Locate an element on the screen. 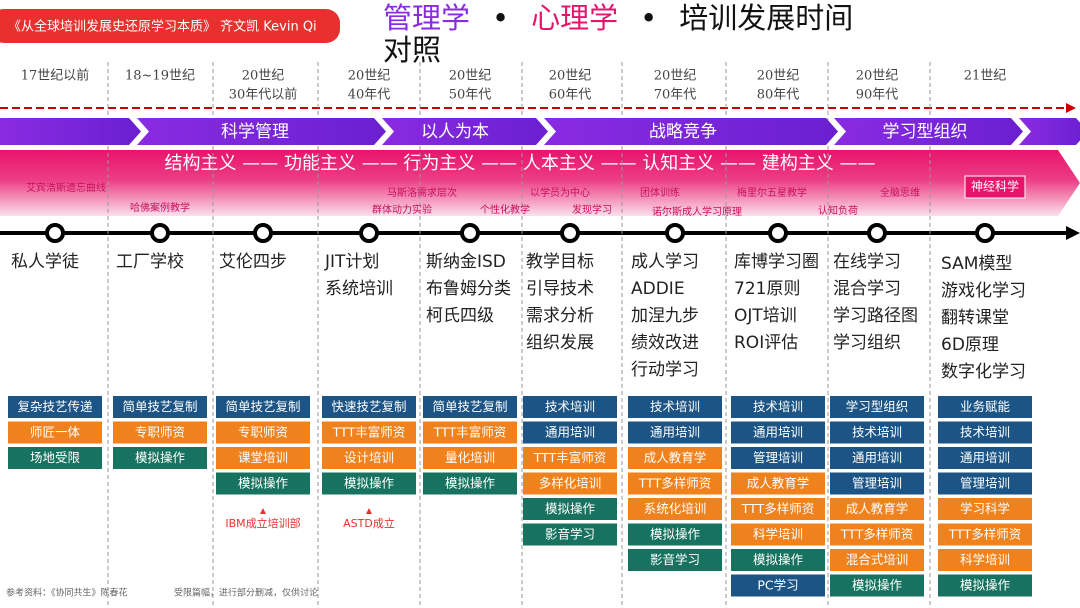  practice-text: 师匠一体 is located at coordinates (55, 432).